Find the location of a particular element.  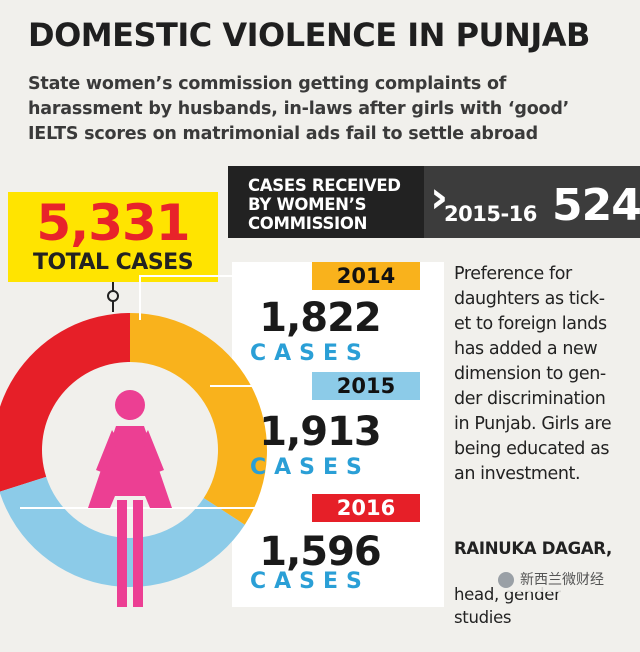

cases-received-value: 524 is located at coordinates (596, 205).